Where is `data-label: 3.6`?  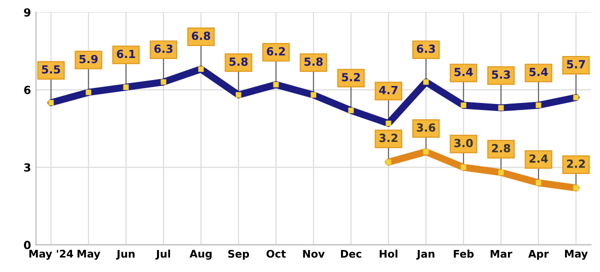
data-label: 3.6 is located at coordinates (426, 127).